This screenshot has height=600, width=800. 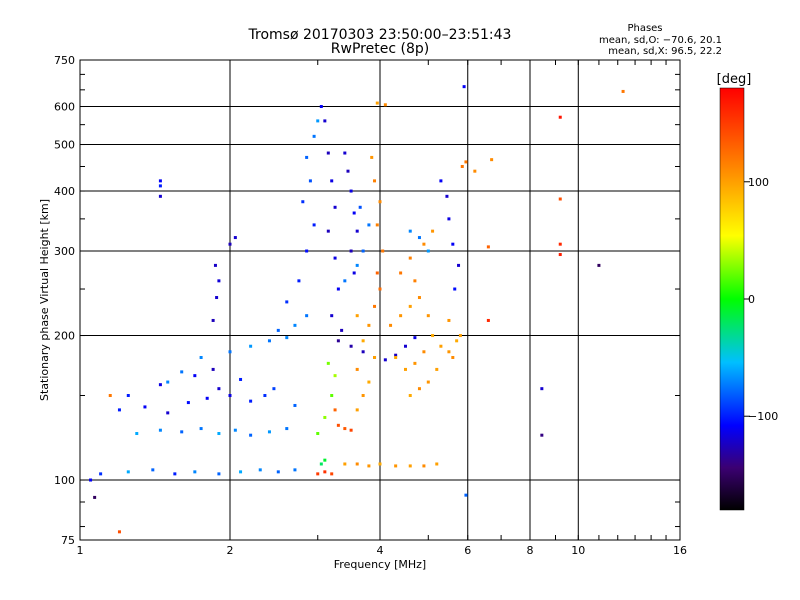 What do you see at coordinates (64, 251) in the screenshot?
I see `y-tick-label: 300` at bounding box center [64, 251].